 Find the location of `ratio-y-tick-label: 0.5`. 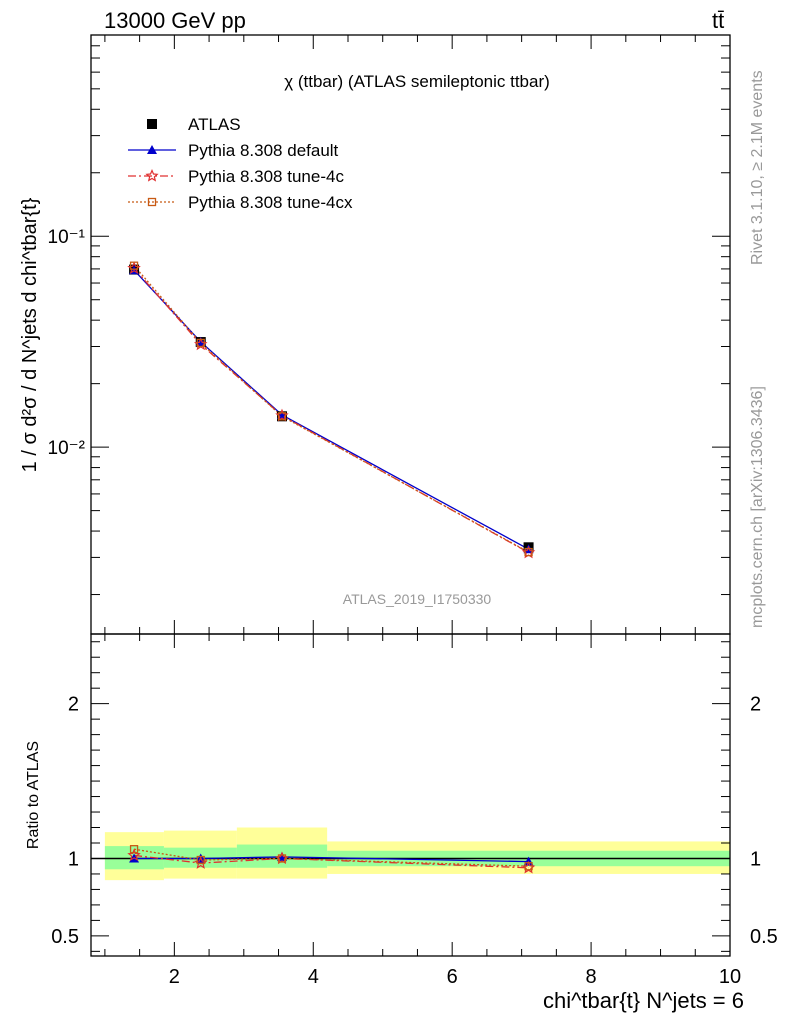

ratio-y-tick-label: 0.5 is located at coordinates (65, 937).